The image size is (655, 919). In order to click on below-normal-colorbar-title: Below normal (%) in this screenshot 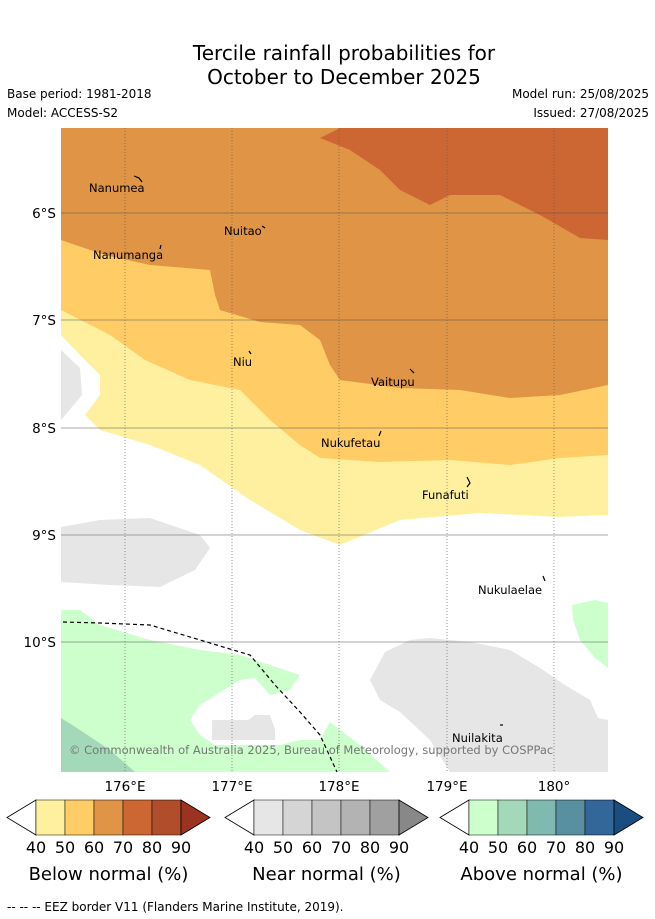, I will do `click(109, 874)`.